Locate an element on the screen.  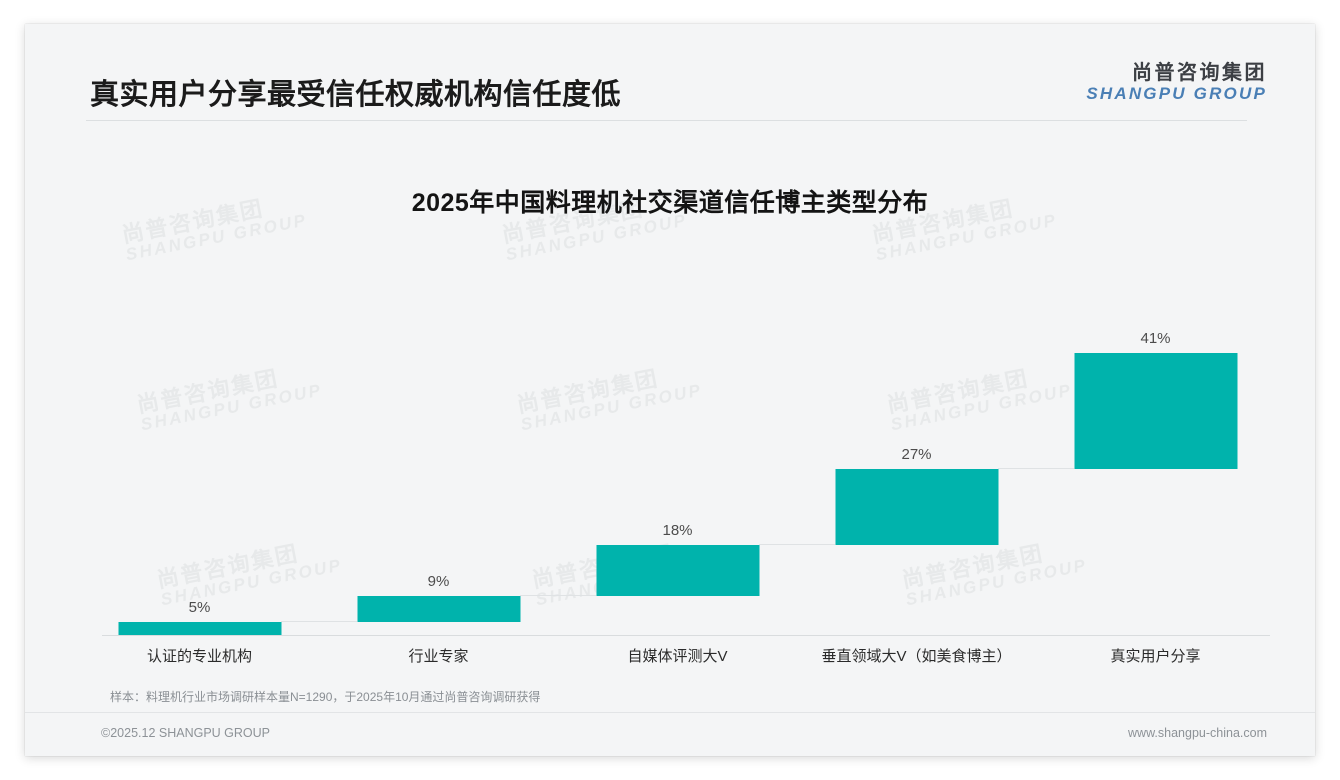
bar-value-label: 27% is located at coordinates (916, 455).